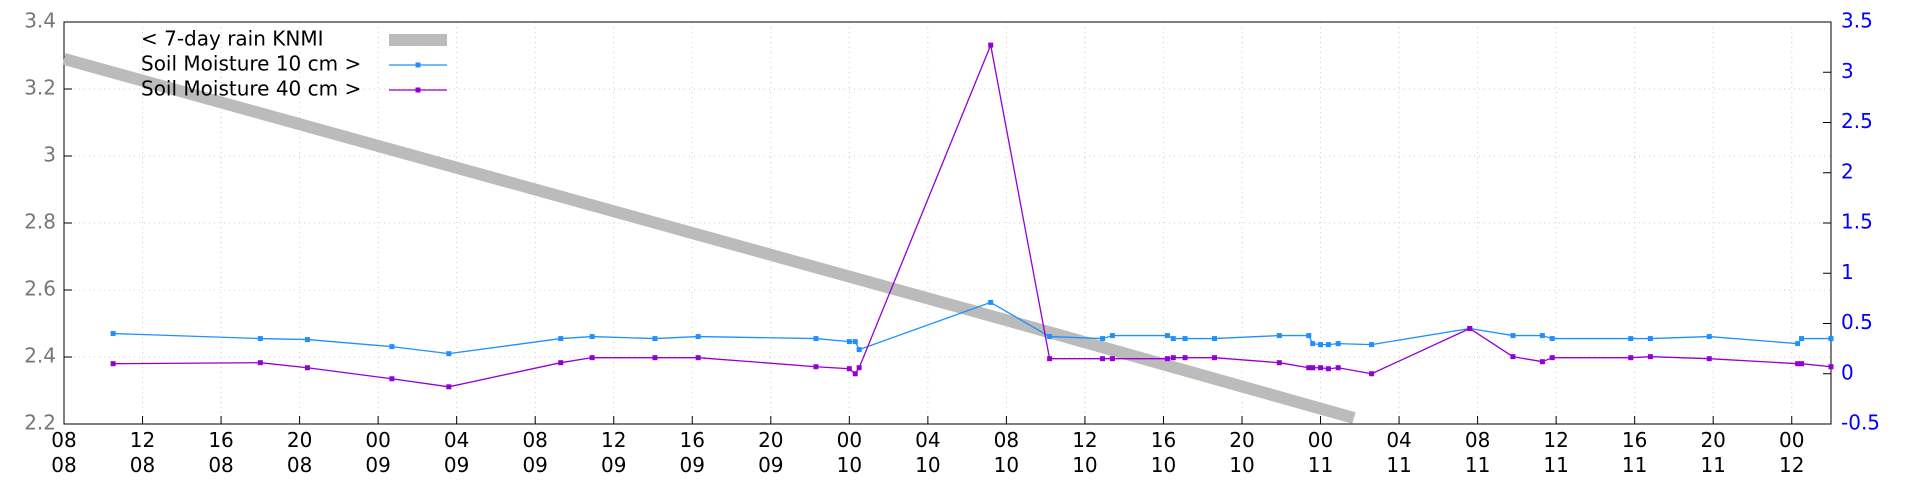 The image size is (1920, 480). Describe the element at coordinates (1085, 452) in the screenshot. I see `x-tick-label: 12 10` at that location.